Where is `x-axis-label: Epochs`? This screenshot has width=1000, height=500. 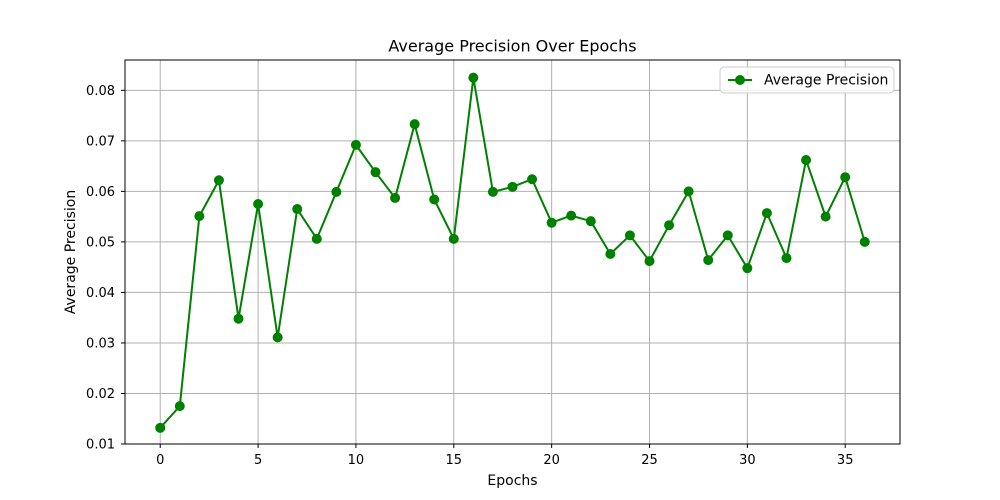 x-axis-label: Epochs is located at coordinates (512, 481).